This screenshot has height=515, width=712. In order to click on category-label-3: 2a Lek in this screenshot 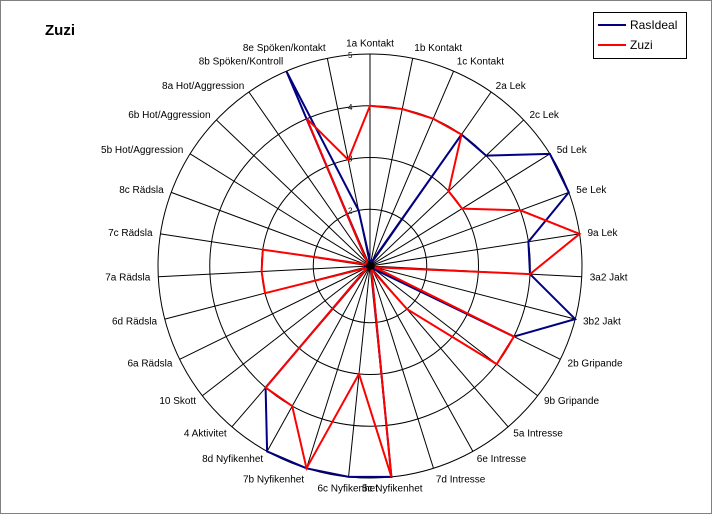, I will do `click(511, 86)`.